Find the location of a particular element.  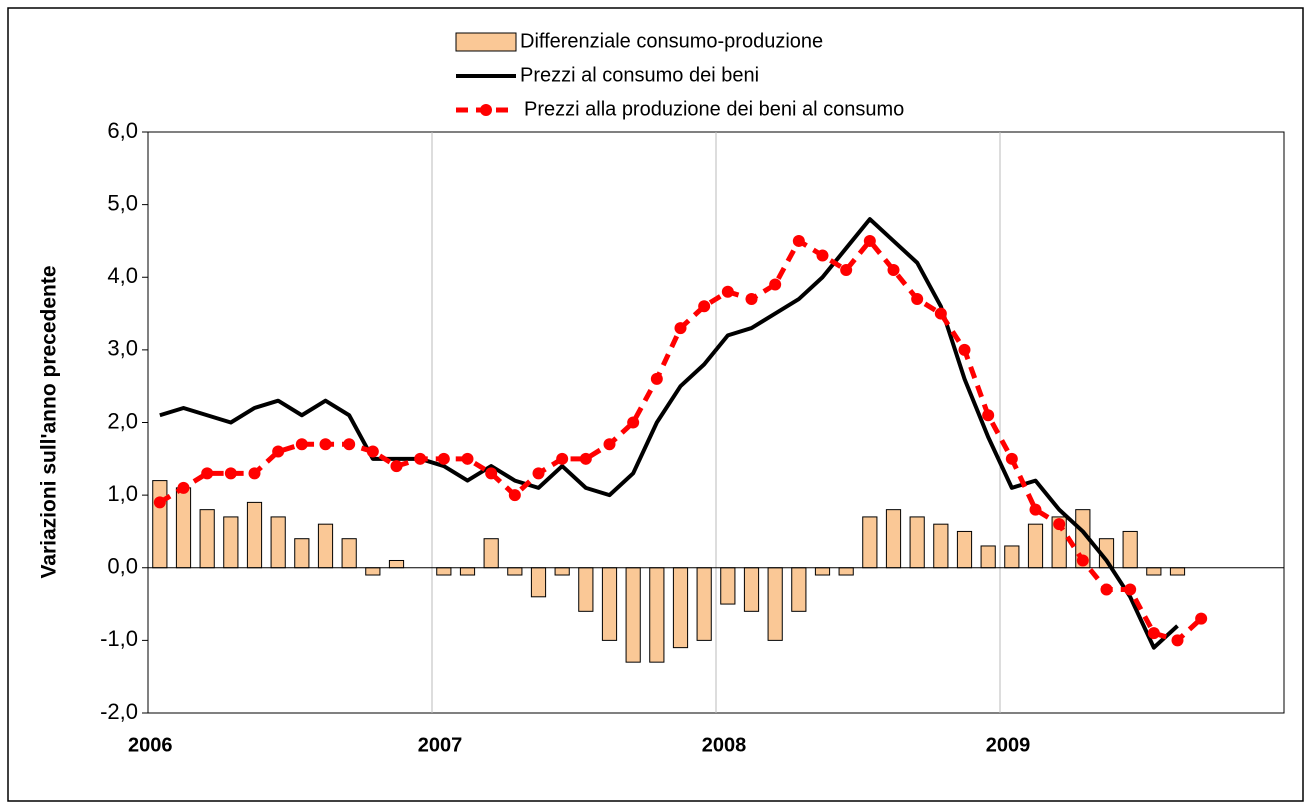

y-axis-label: Variazioni sull'anno precedente is located at coordinates (49, 421).